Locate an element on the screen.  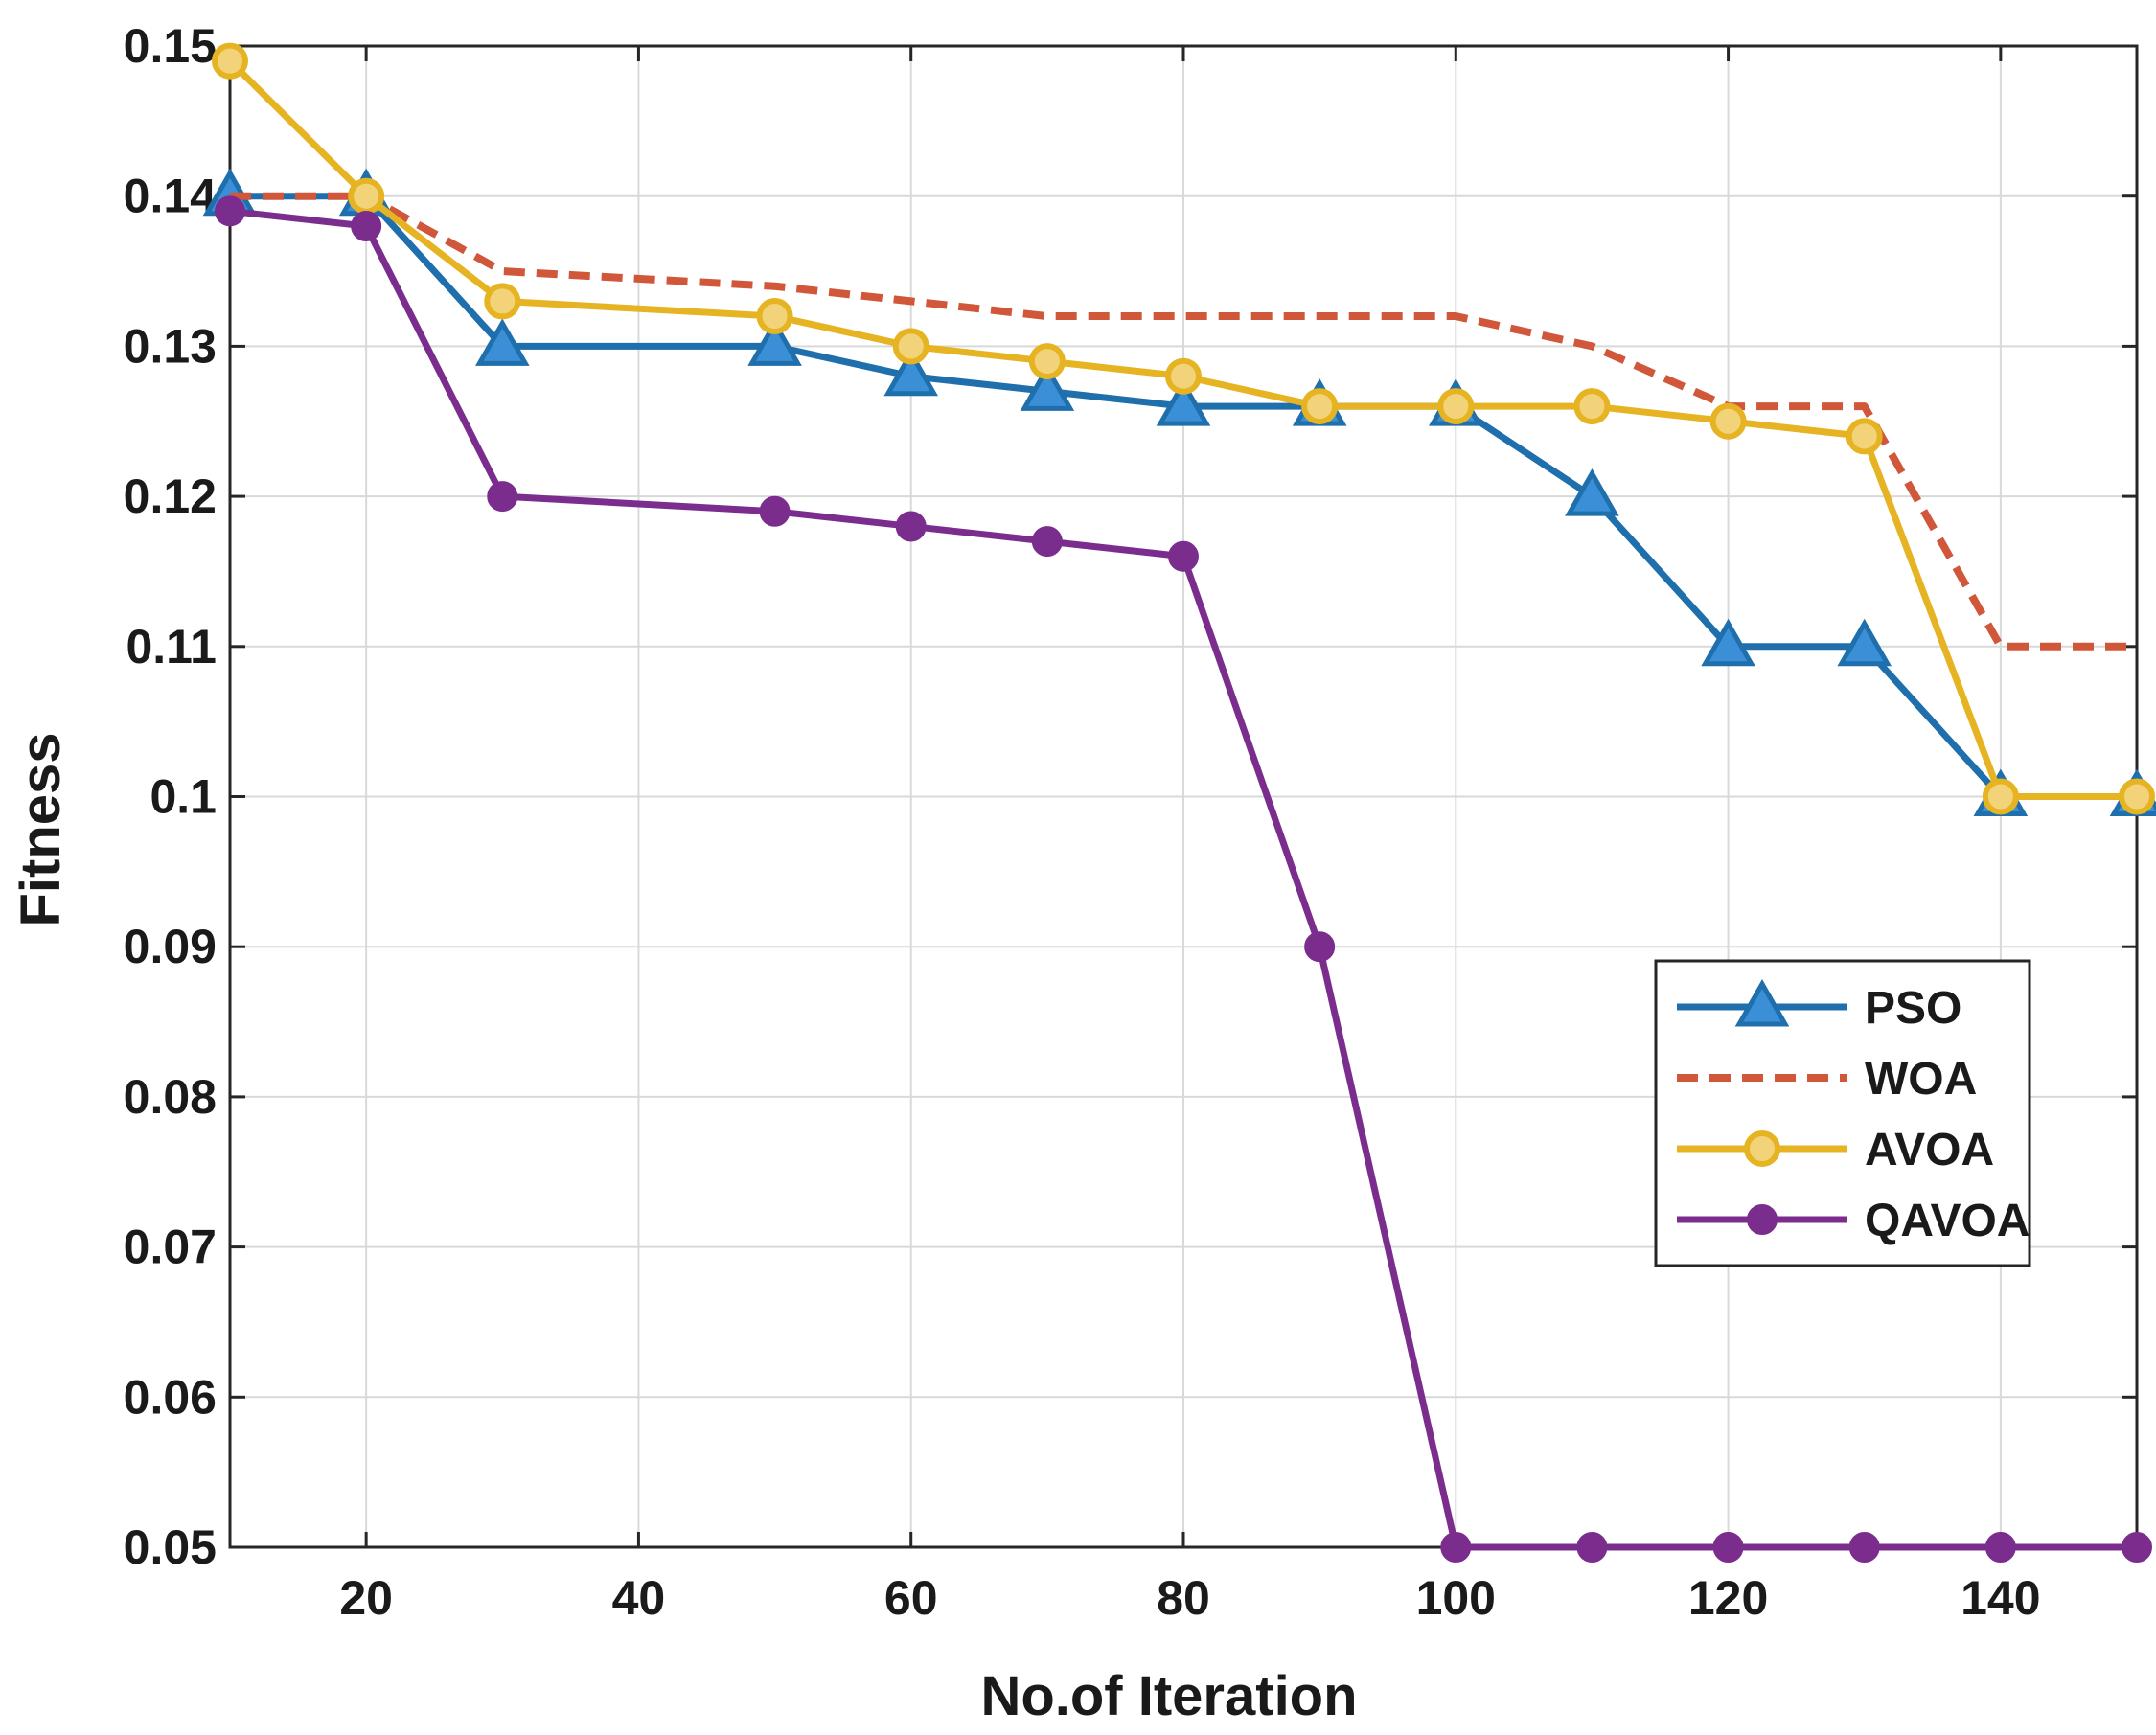
y-tick-label: 0.09 is located at coordinates (170, 947).